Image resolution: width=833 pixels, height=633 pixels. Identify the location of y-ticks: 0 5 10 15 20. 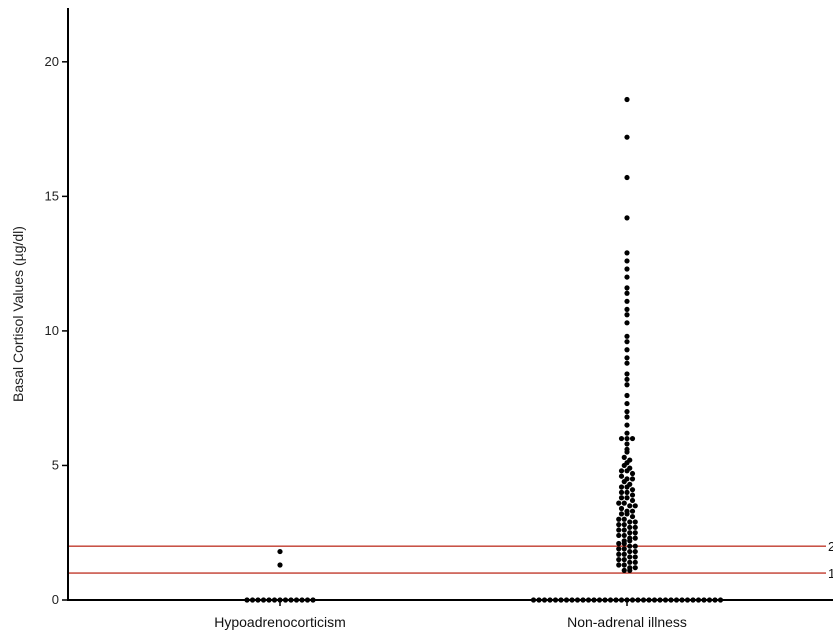
(56, 330).